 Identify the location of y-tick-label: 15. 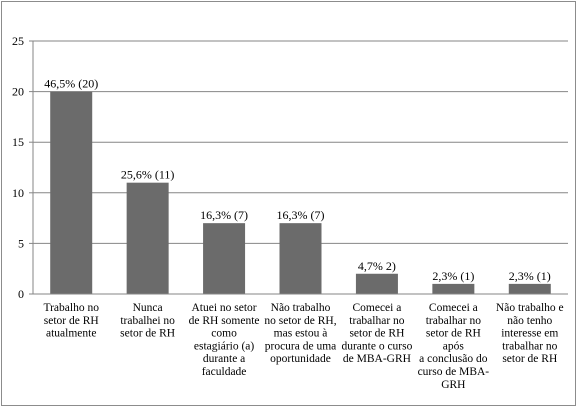
(18, 142).